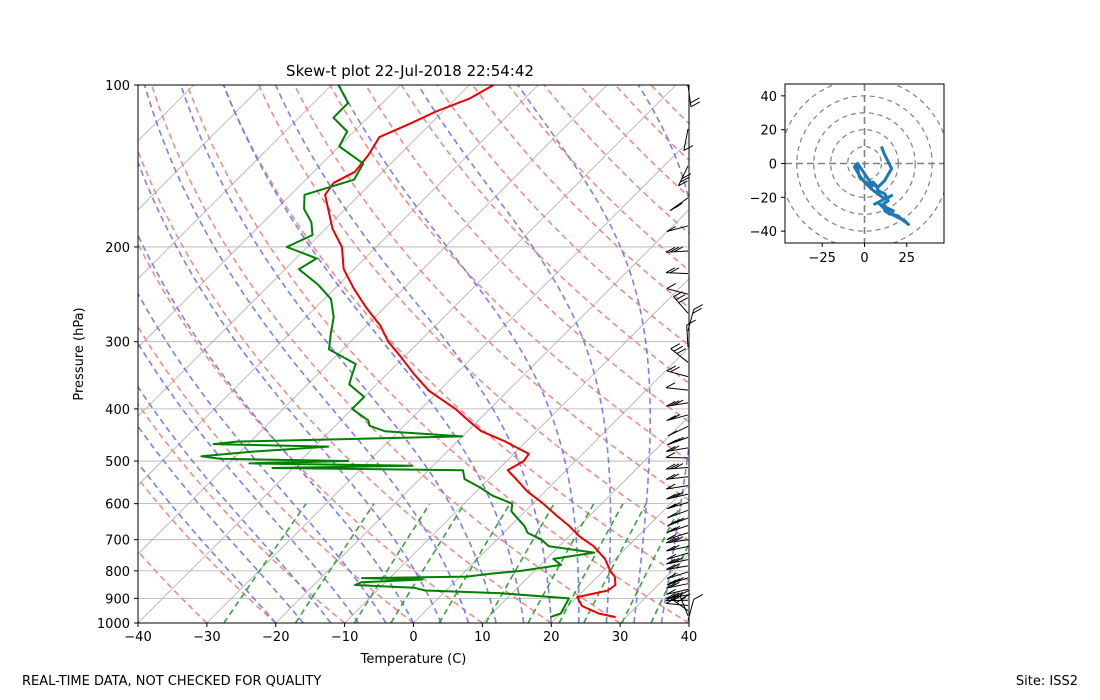  I want to click on site-label: Site: ISS2, so click(1046, 681).